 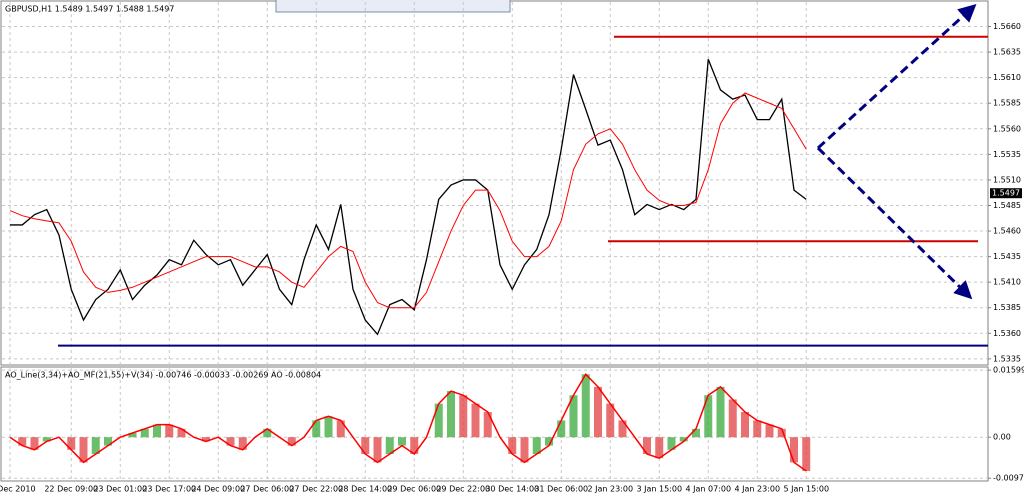 What do you see at coordinates (1007, 52) in the screenshot?
I see `y-tick-label: 1.5635` at bounding box center [1007, 52].